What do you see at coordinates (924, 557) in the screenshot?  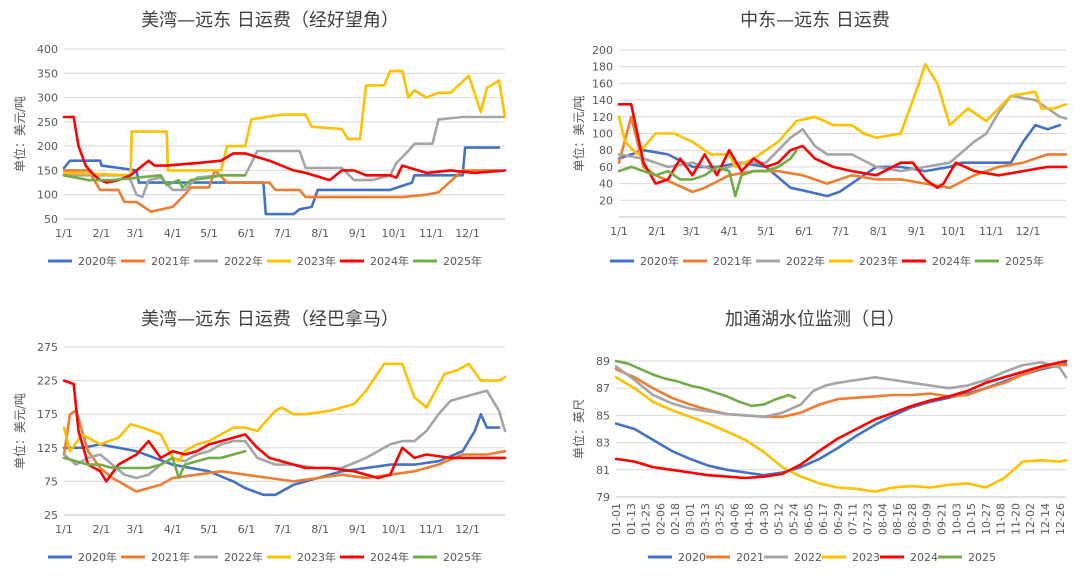 I see `legend-label-2024: 2024` at bounding box center [924, 557].